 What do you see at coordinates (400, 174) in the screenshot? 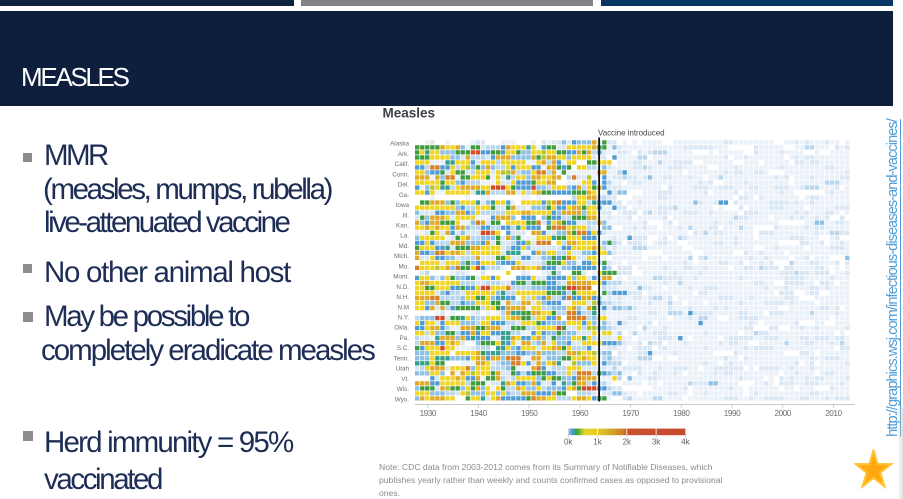
I see `svg-text: Conn.` at bounding box center [400, 174].